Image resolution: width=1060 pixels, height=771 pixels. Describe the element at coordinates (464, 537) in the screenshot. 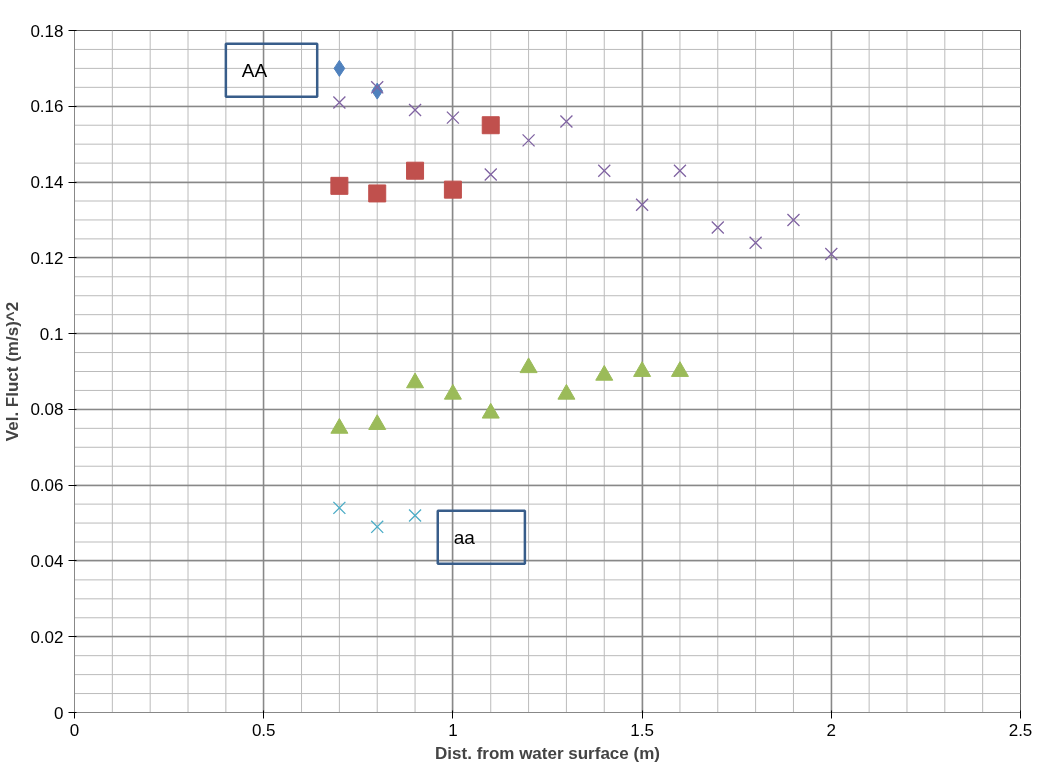

I see `annotation: aa` at that location.